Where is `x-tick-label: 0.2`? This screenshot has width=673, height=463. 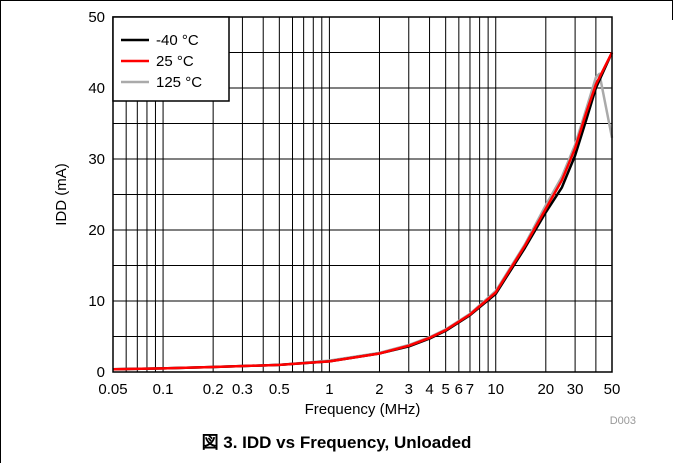 x-tick-label: 0.2 is located at coordinates (213, 389).